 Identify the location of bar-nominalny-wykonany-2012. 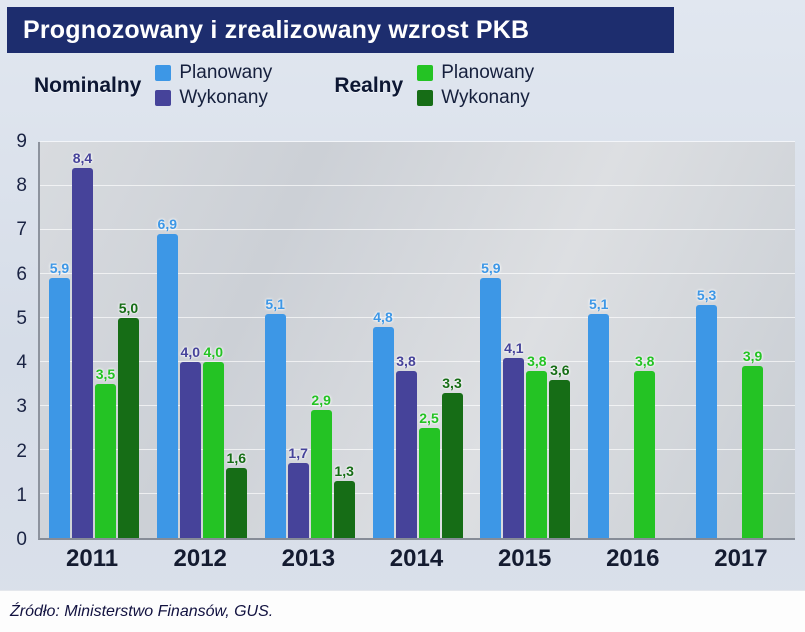
(190, 450).